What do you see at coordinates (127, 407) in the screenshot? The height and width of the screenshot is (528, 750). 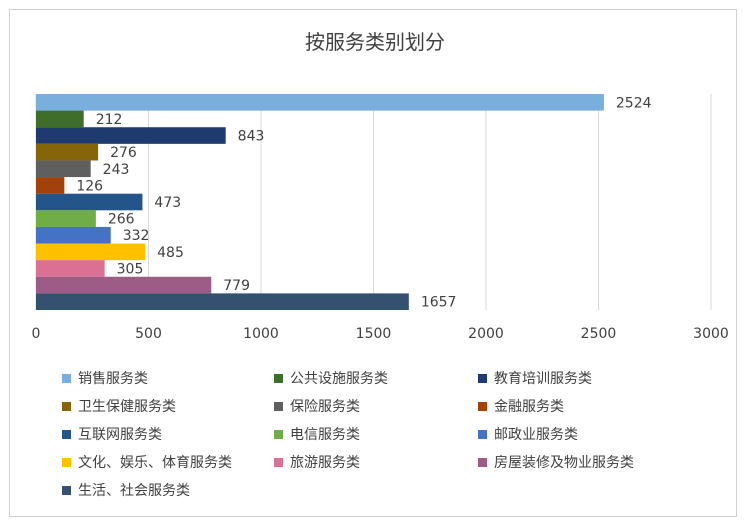 I see `legend-label-3: 卫生保健服务类` at bounding box center [127, 407].